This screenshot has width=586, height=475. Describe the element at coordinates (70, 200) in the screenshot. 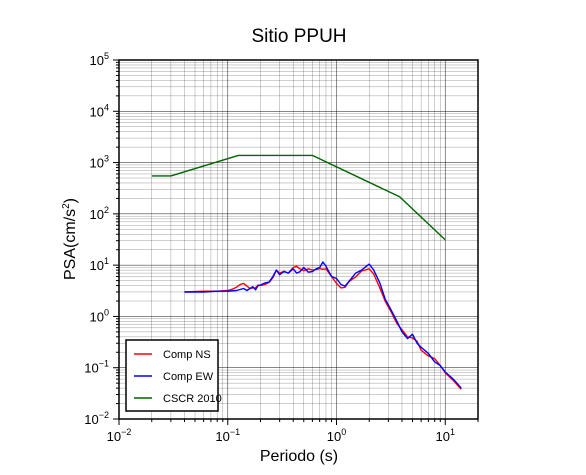

I see `y-axis-label-close: )` at that location.